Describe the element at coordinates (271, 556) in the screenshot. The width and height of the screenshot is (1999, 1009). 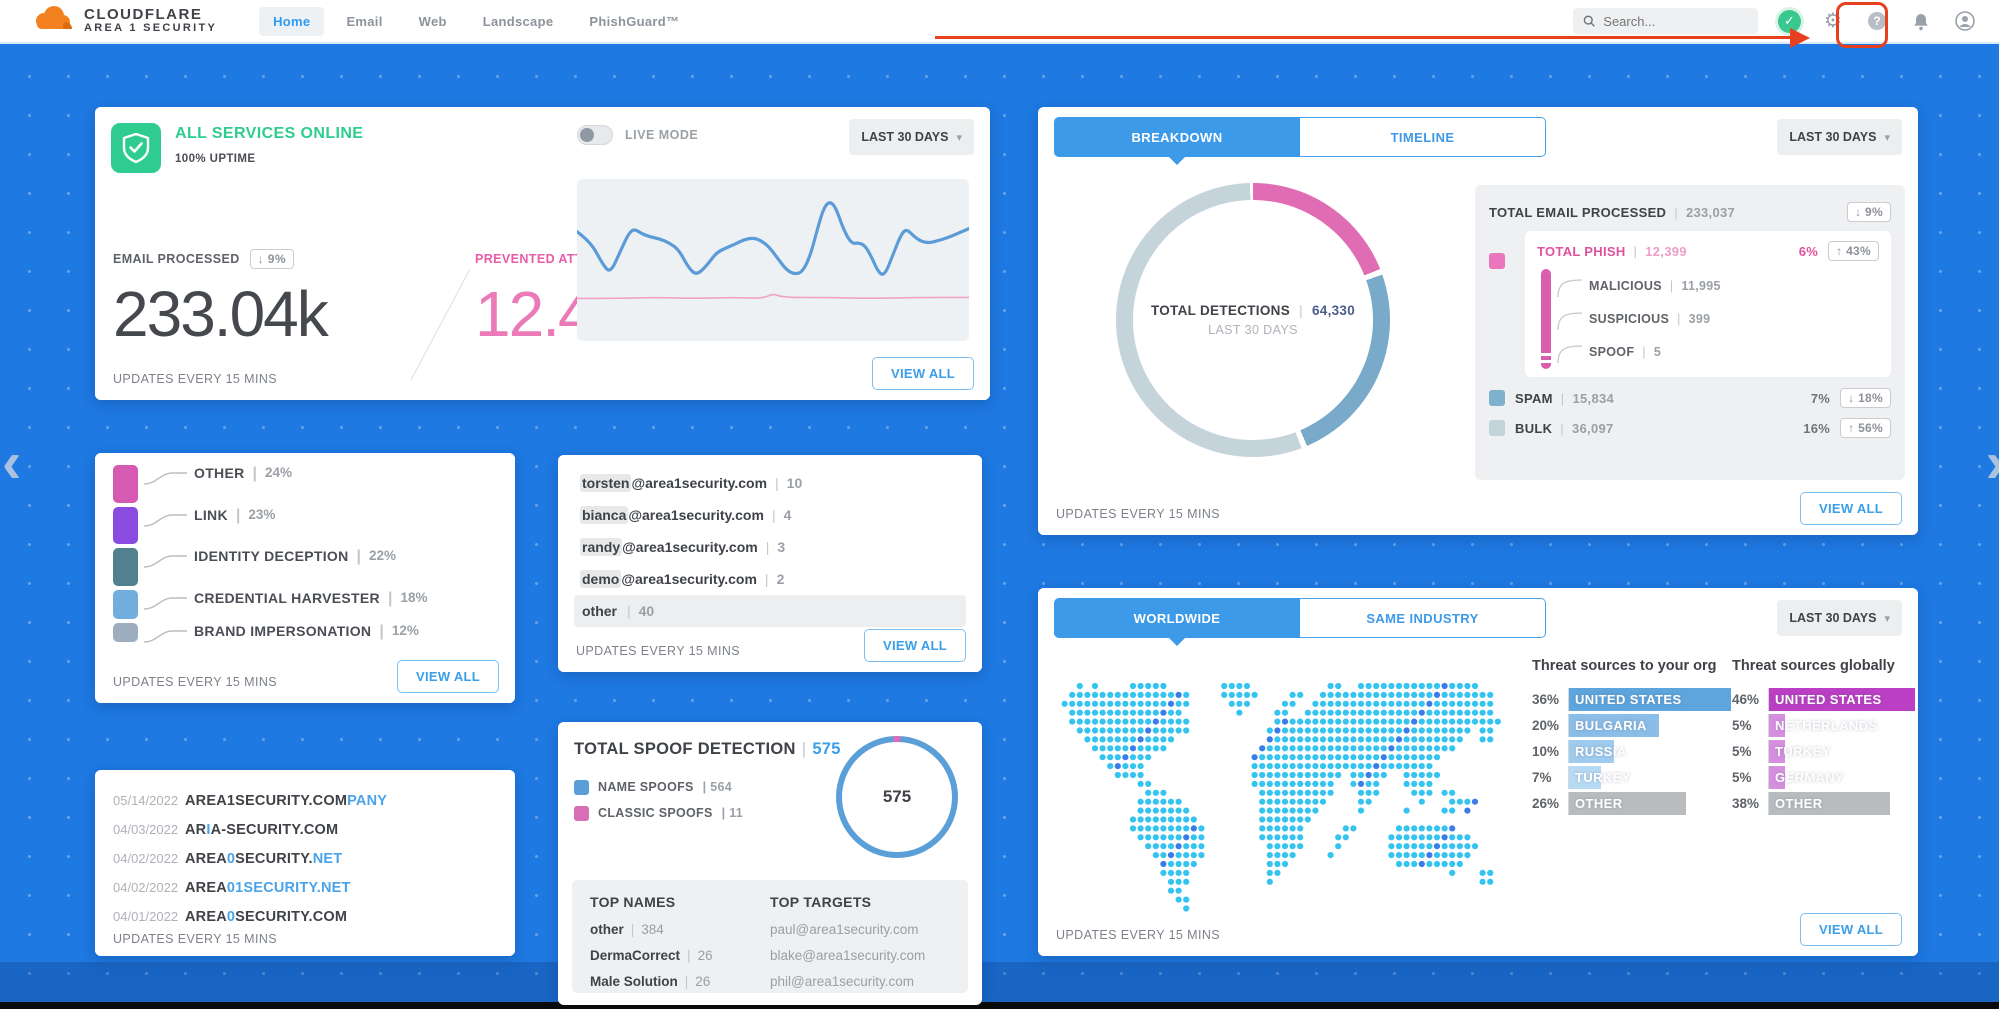
I see `threat-type-label: IDENTITY DECEPTION` at that location.